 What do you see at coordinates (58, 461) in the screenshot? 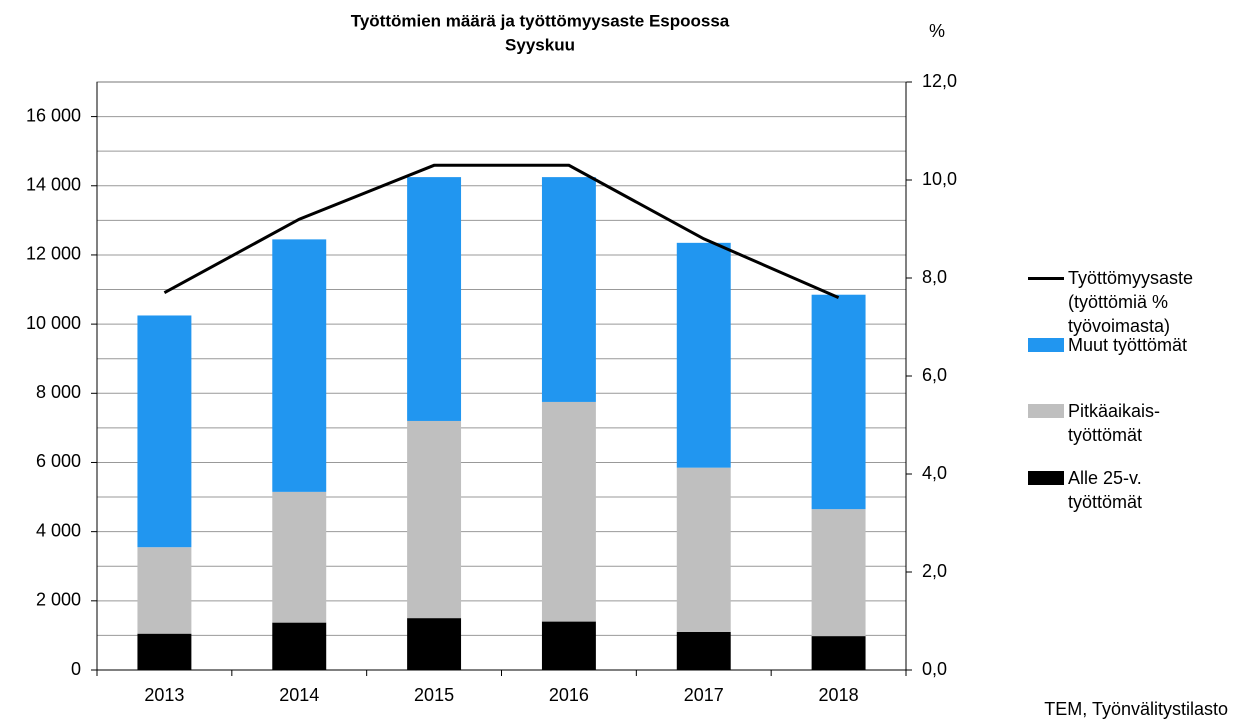
I see `y-tick-label: 6 000` at bounding box center [58, 461].